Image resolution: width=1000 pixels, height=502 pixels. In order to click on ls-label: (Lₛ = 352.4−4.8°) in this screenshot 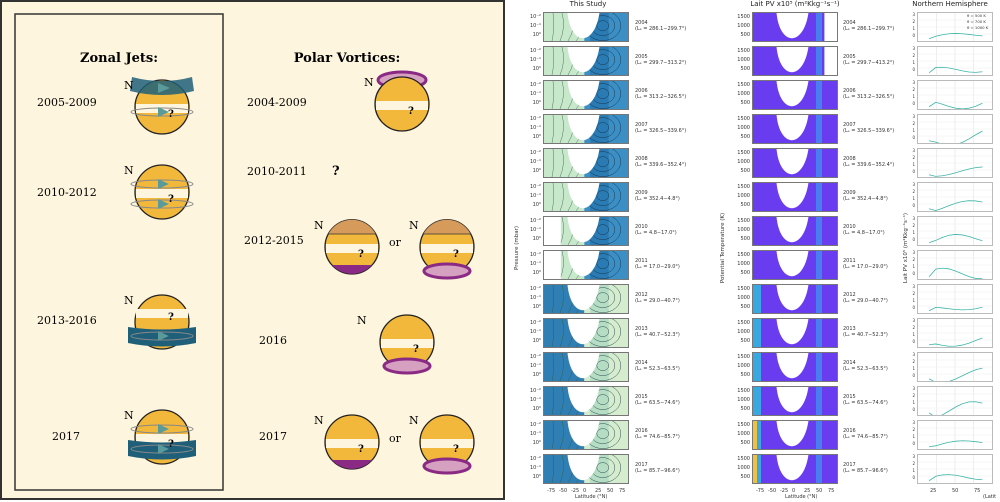, I will do `click(865, 199)`.